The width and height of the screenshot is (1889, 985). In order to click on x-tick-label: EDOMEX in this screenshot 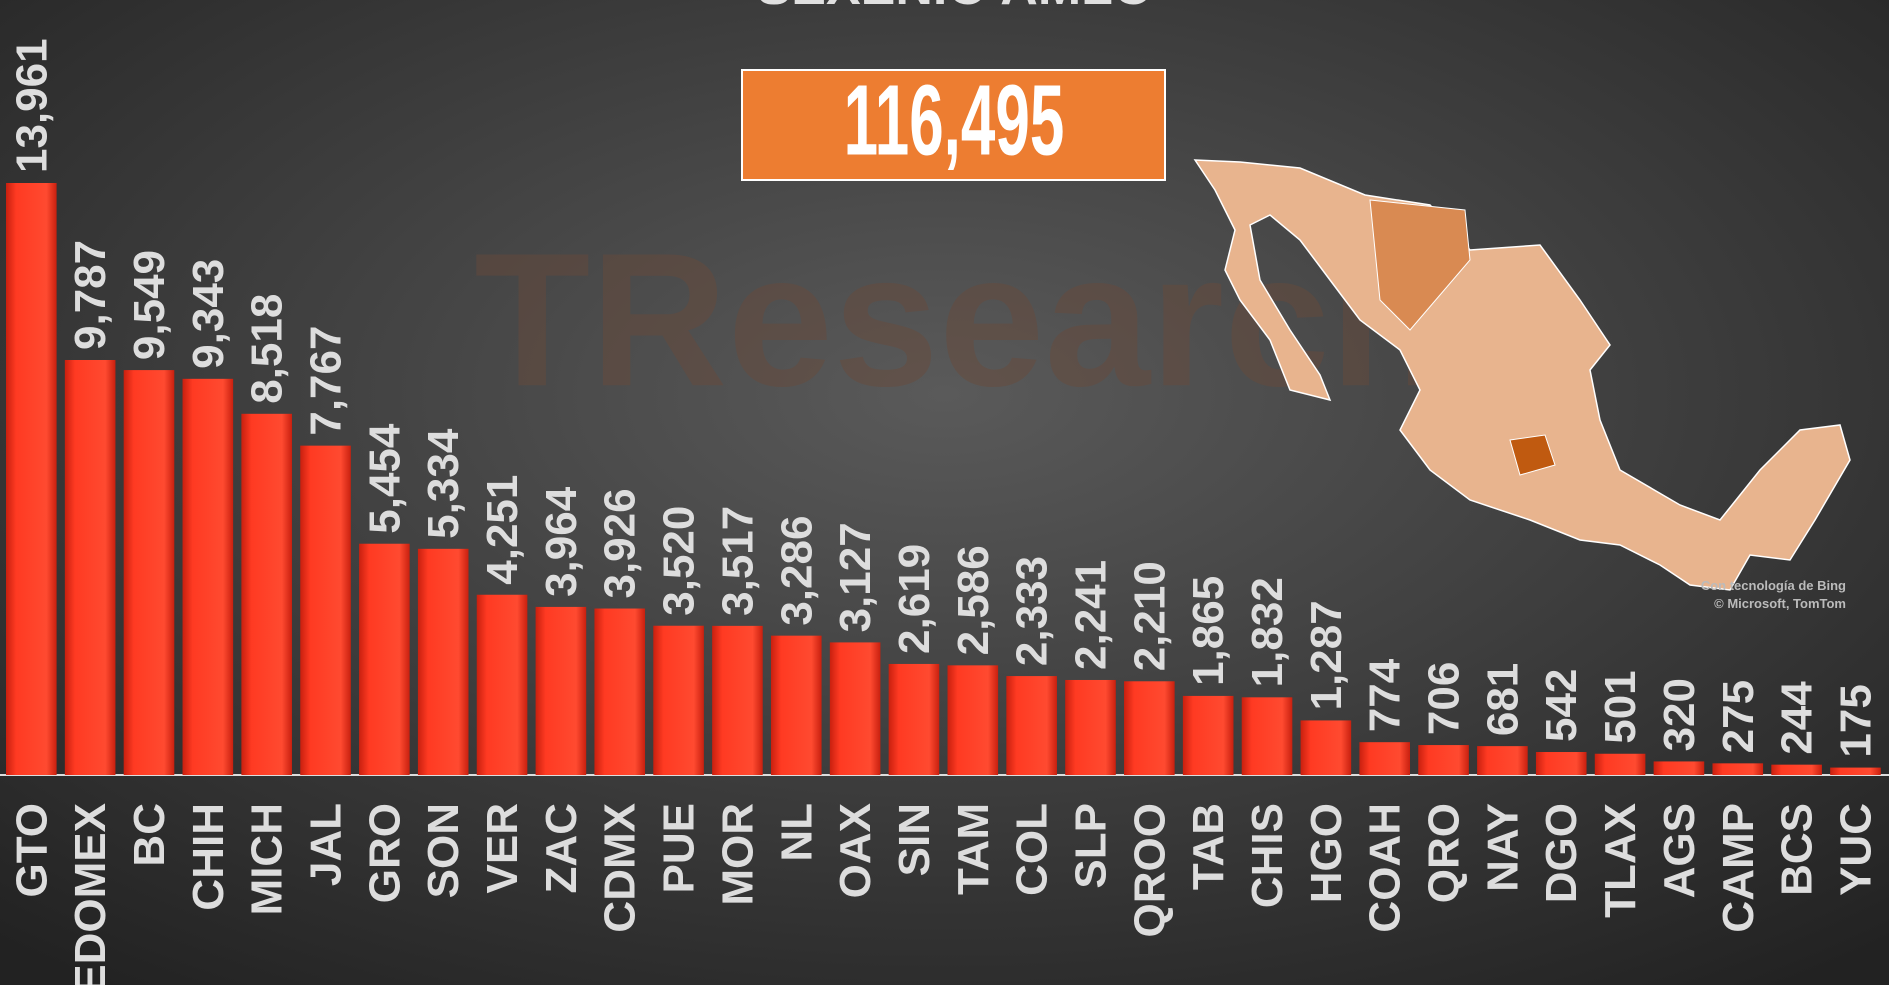, I will do `click(90, 894)`.